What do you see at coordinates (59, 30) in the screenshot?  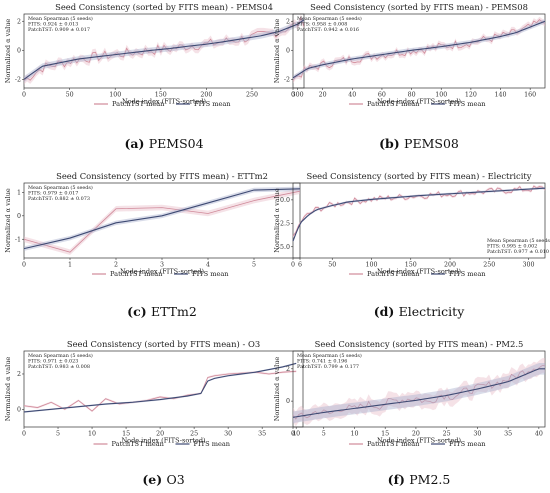 I see `spearman-annotation: PatchTST: 0.909 ± 0.017` at bounding box center [59, 30].